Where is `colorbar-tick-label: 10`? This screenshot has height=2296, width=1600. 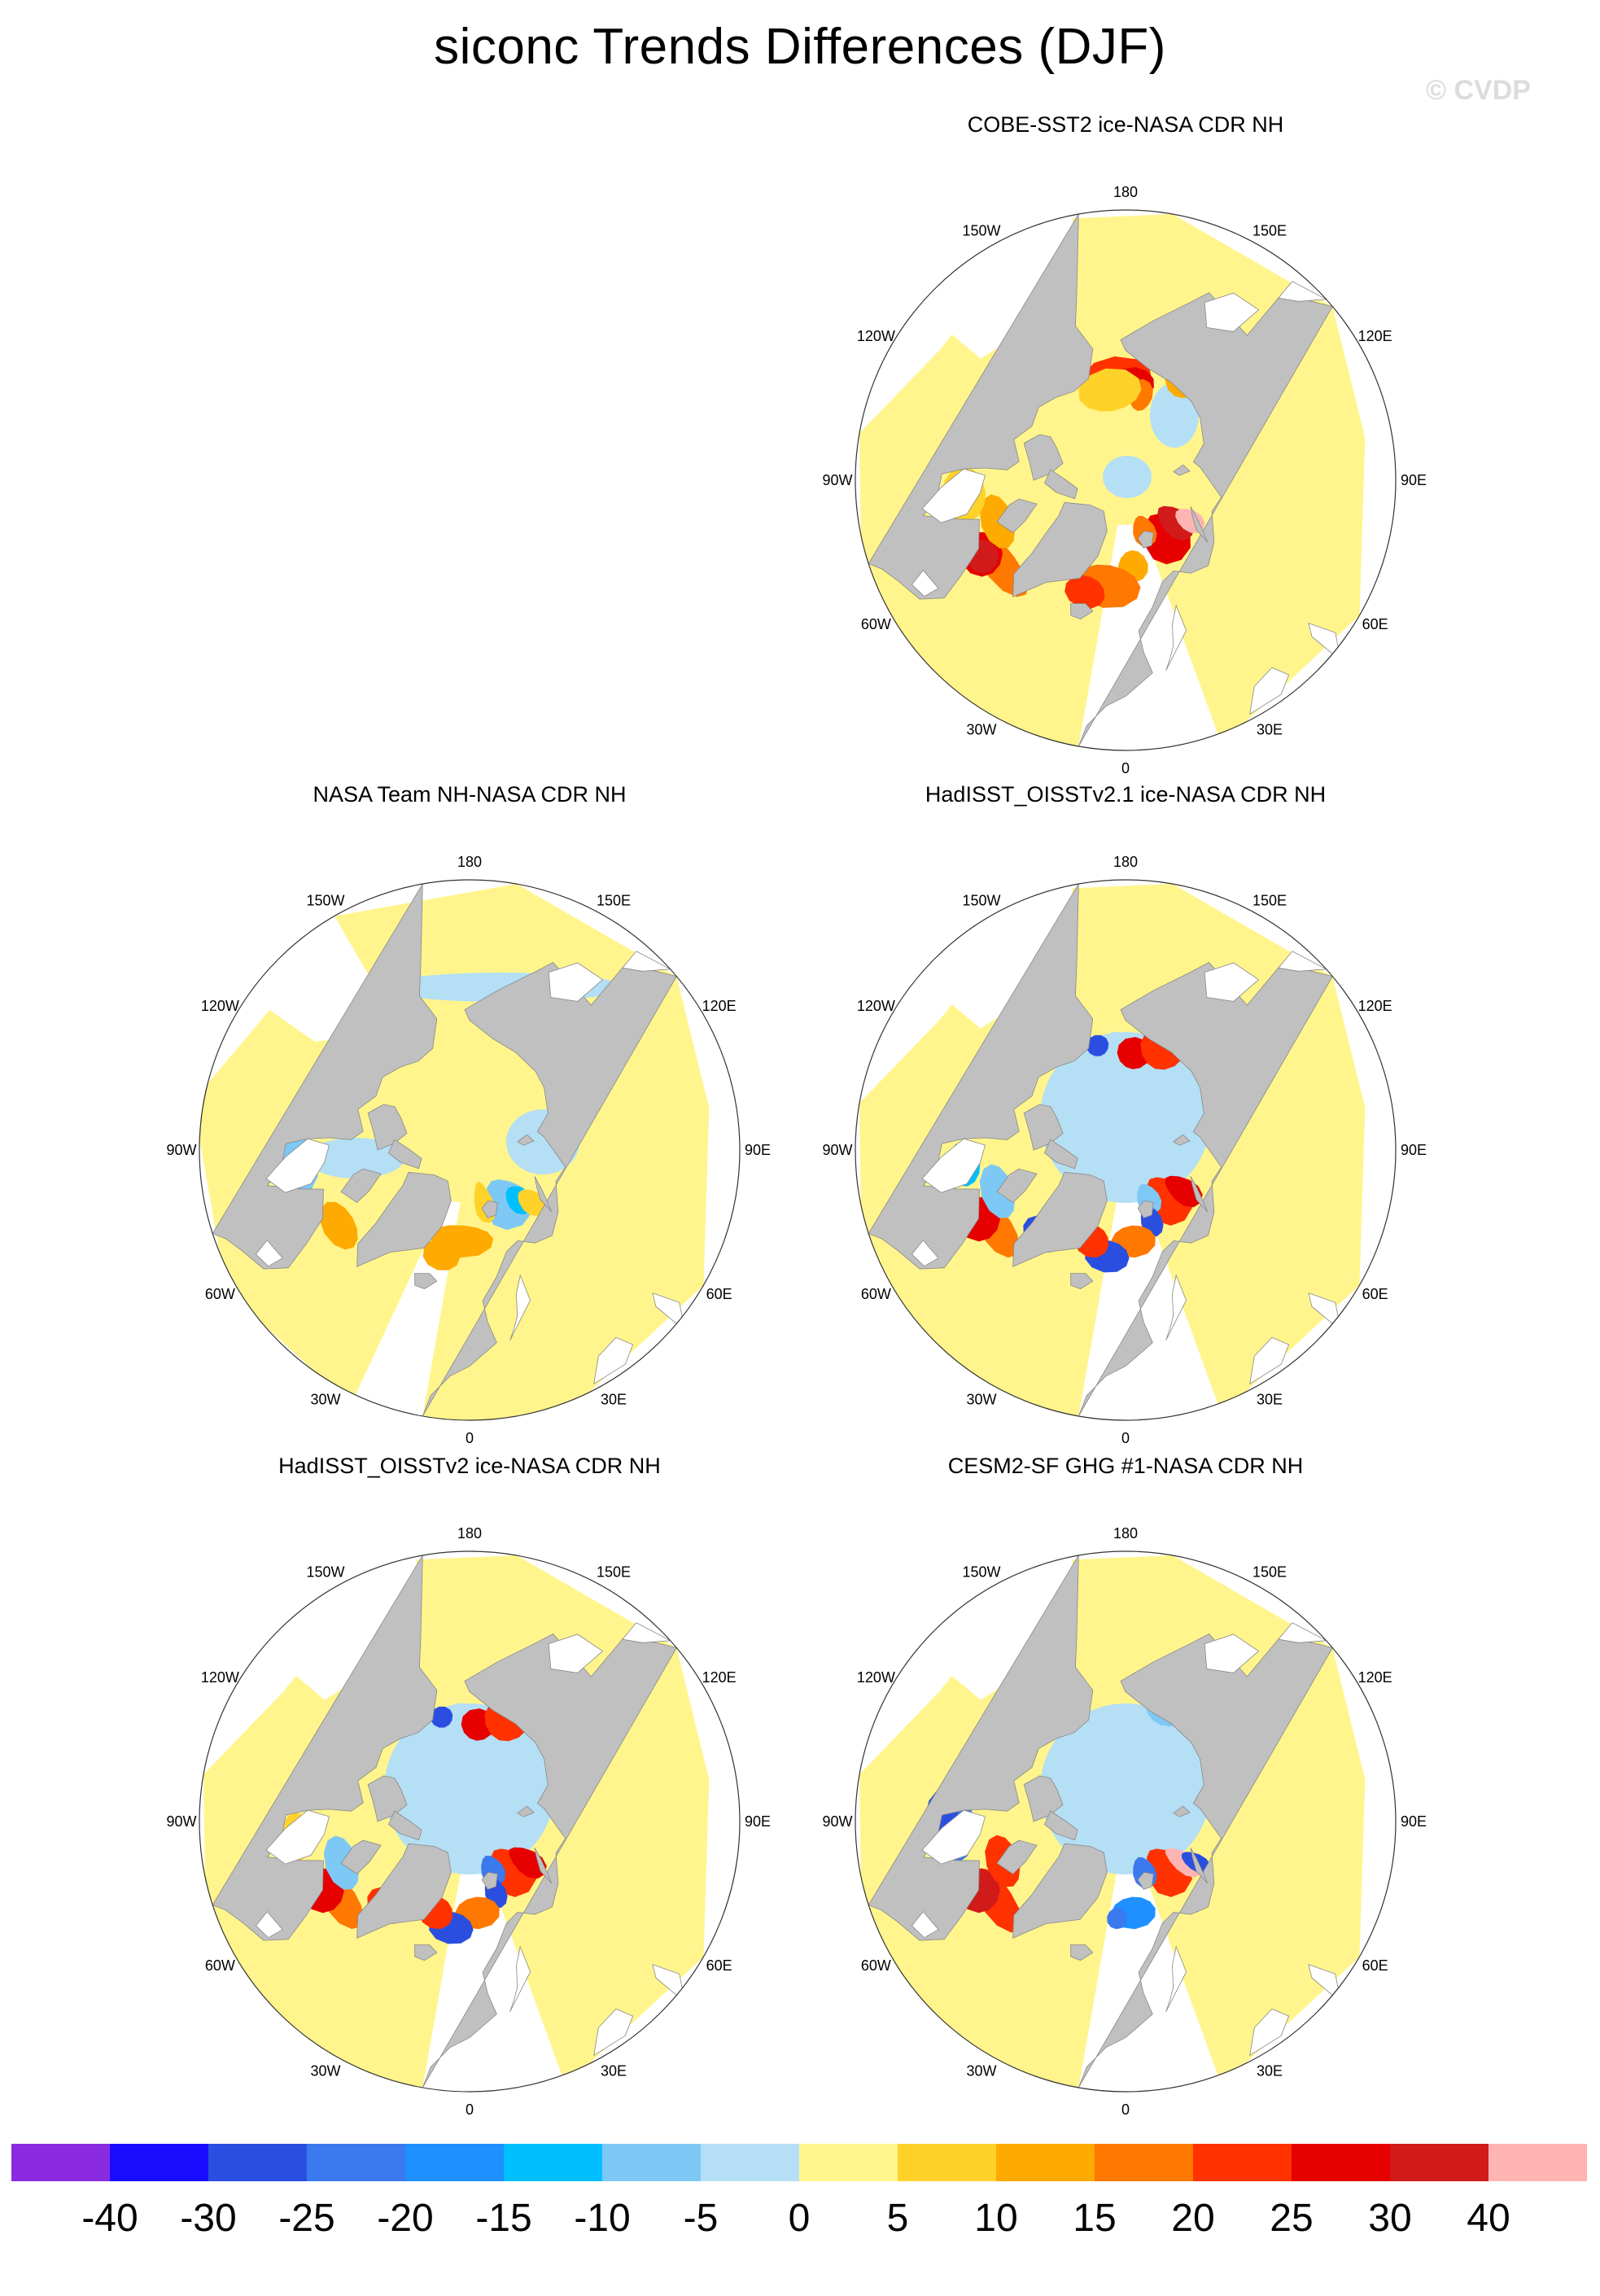 colorbar-tick-label: 10 is located at coordinates (996, 2218).